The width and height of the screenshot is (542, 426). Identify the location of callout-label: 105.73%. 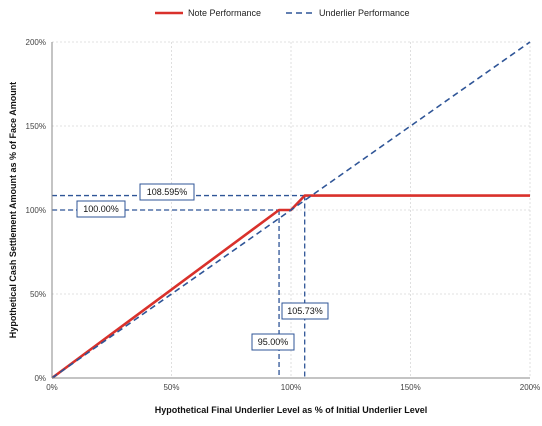
(305, 311).